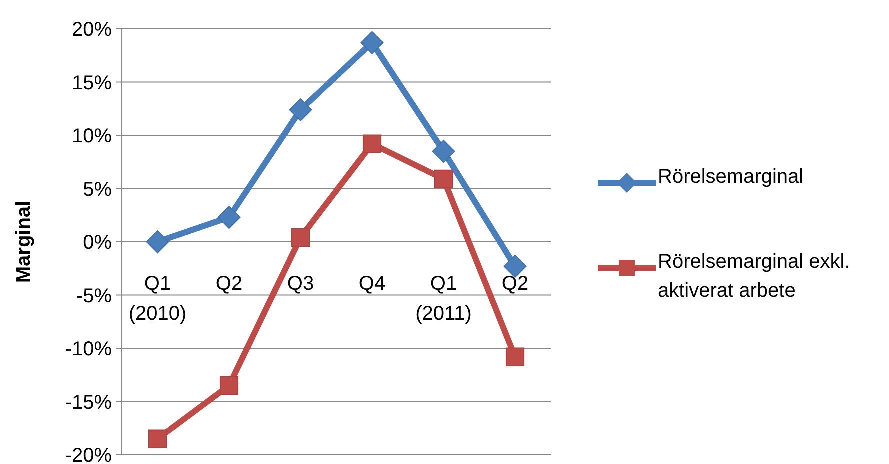 The width and height of the screenshot is (889, 464). Describe the element at coordinates (97, 189) in the screenshot. I see `y-tick-label: 5%` at that location.